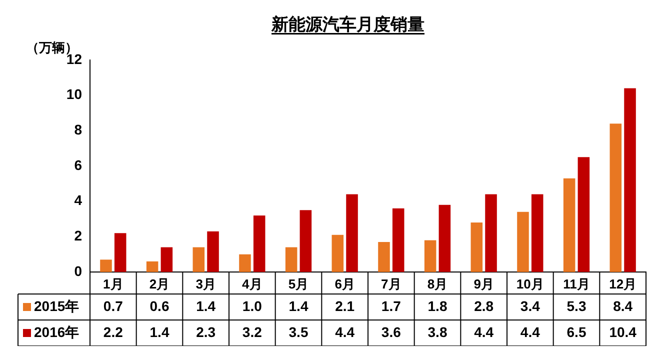 This screenshot has width=660, height=354. Describe the element at coordinates (78, 236) in the screenshot. I see `y-tick-label: 2` at that location.